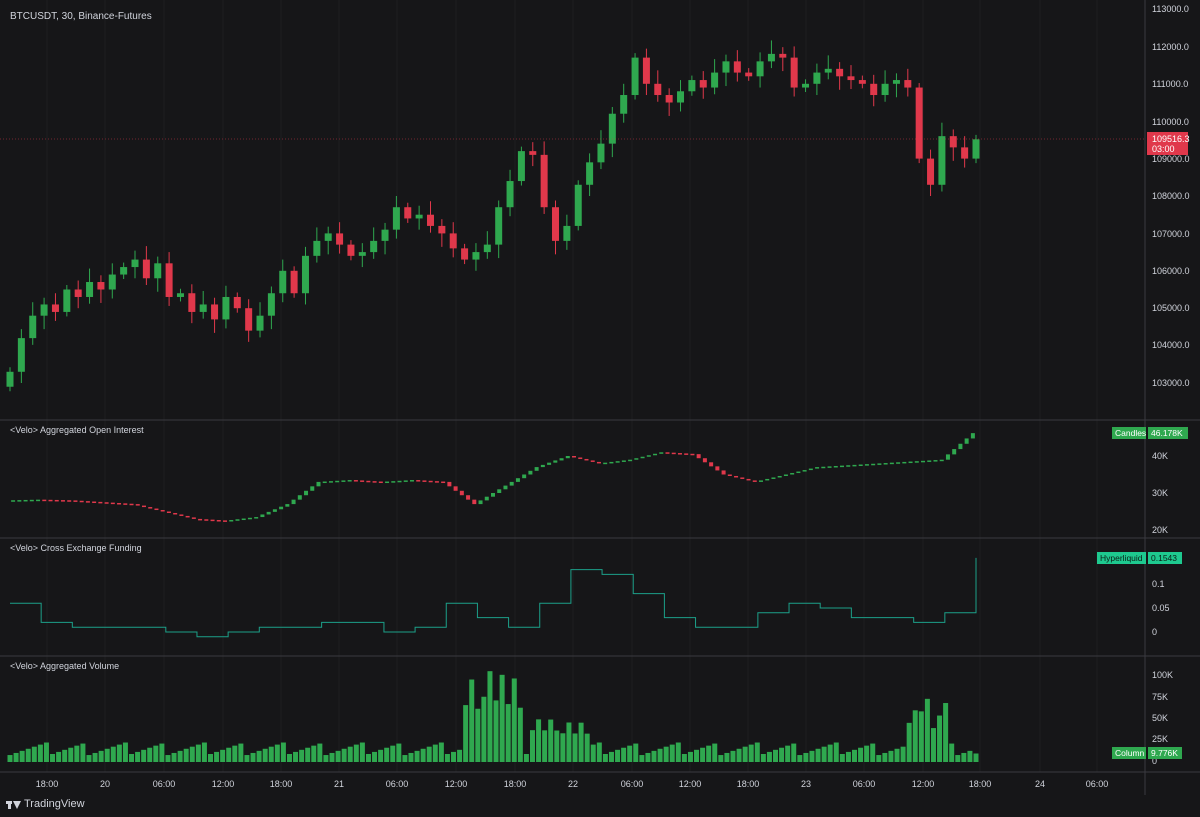 Image resolution: width=1200 pixels, height=817 pixels. What do you see at coordinates (1154, 761) in the screenshot?
I see `volume-tick: 0` at bounding box center [1154, 761].